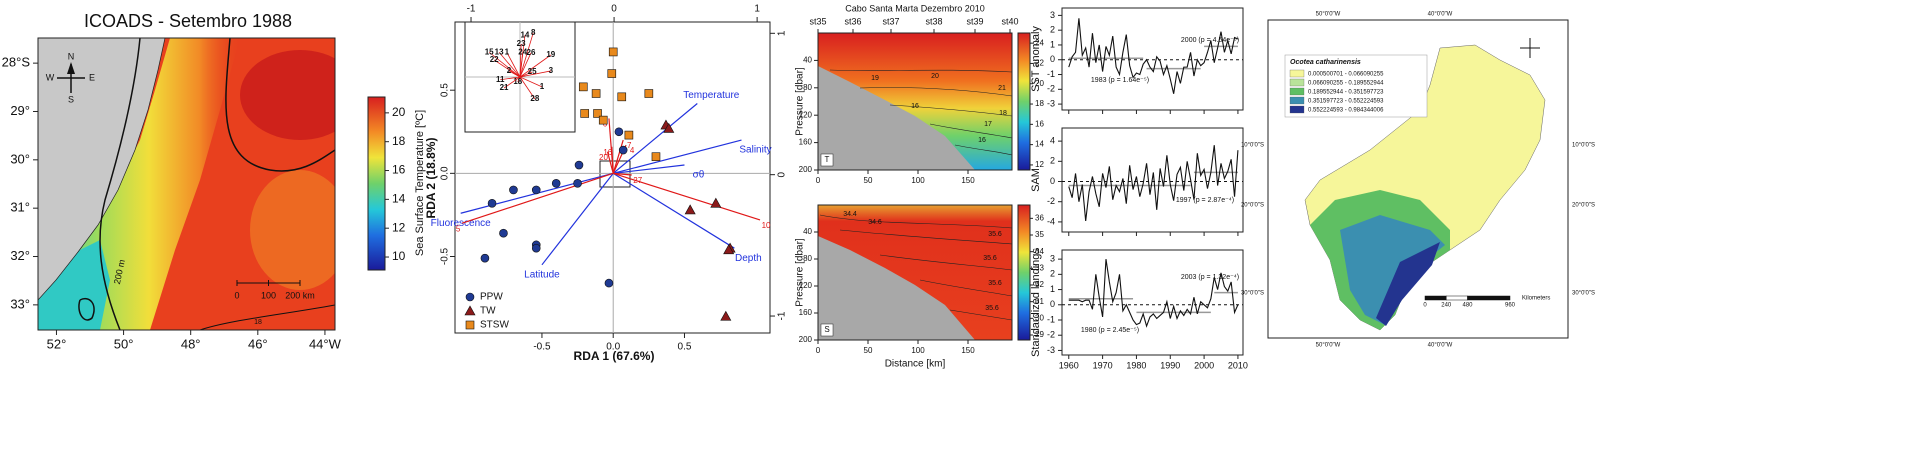 The width and height of the screenshot is (1920, 453). I want to click on inset-label: 23, so click(521, 43).